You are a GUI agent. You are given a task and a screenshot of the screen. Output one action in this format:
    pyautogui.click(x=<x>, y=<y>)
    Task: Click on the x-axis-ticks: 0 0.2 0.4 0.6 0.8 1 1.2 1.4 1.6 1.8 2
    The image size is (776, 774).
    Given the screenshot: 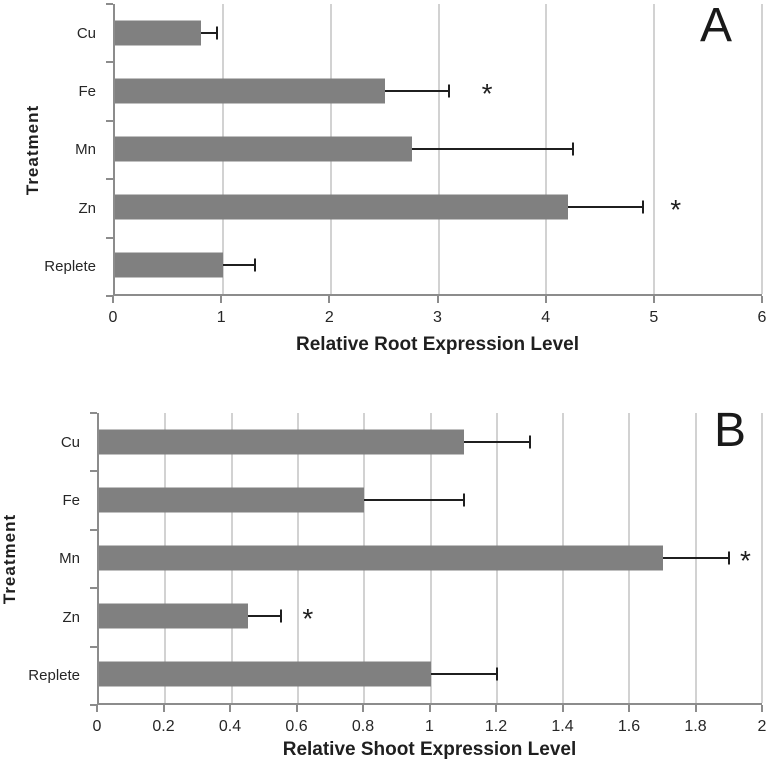 What is the action you would take?
    pyautogui.click(x=429, y=723)
    